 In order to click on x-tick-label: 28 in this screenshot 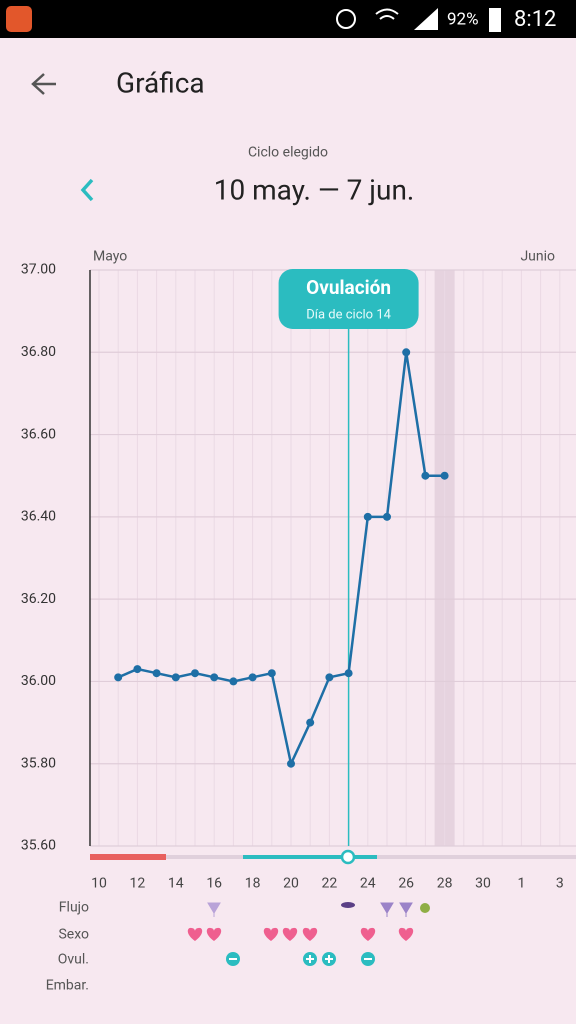, I will do `click(445, 884)`.